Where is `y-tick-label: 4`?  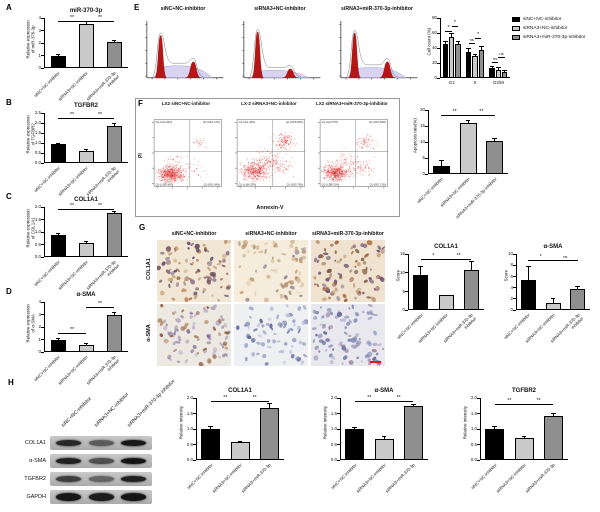 y-tick-label: 4 is located at coordinates (39, 18).